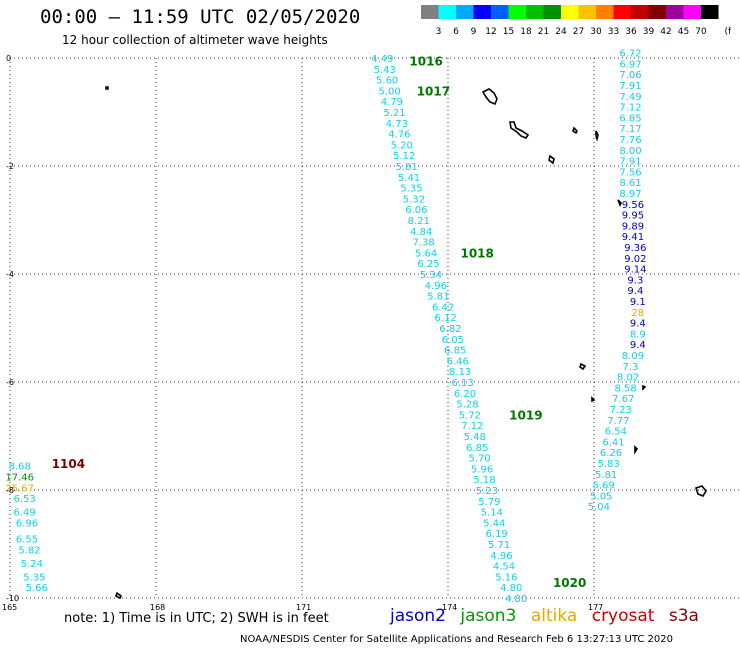  What do you see at coordinates (630, 64) in the screenshot?
I see `wave-height-value: 6.97` at bounding box center [630, 64].